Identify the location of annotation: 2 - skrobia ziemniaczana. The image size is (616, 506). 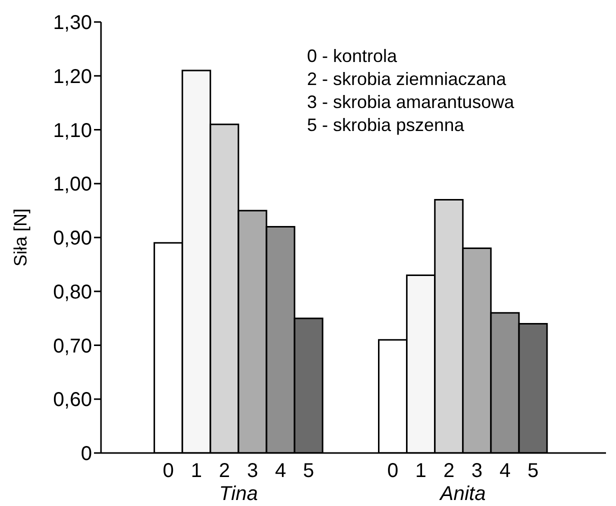
(407, 79).